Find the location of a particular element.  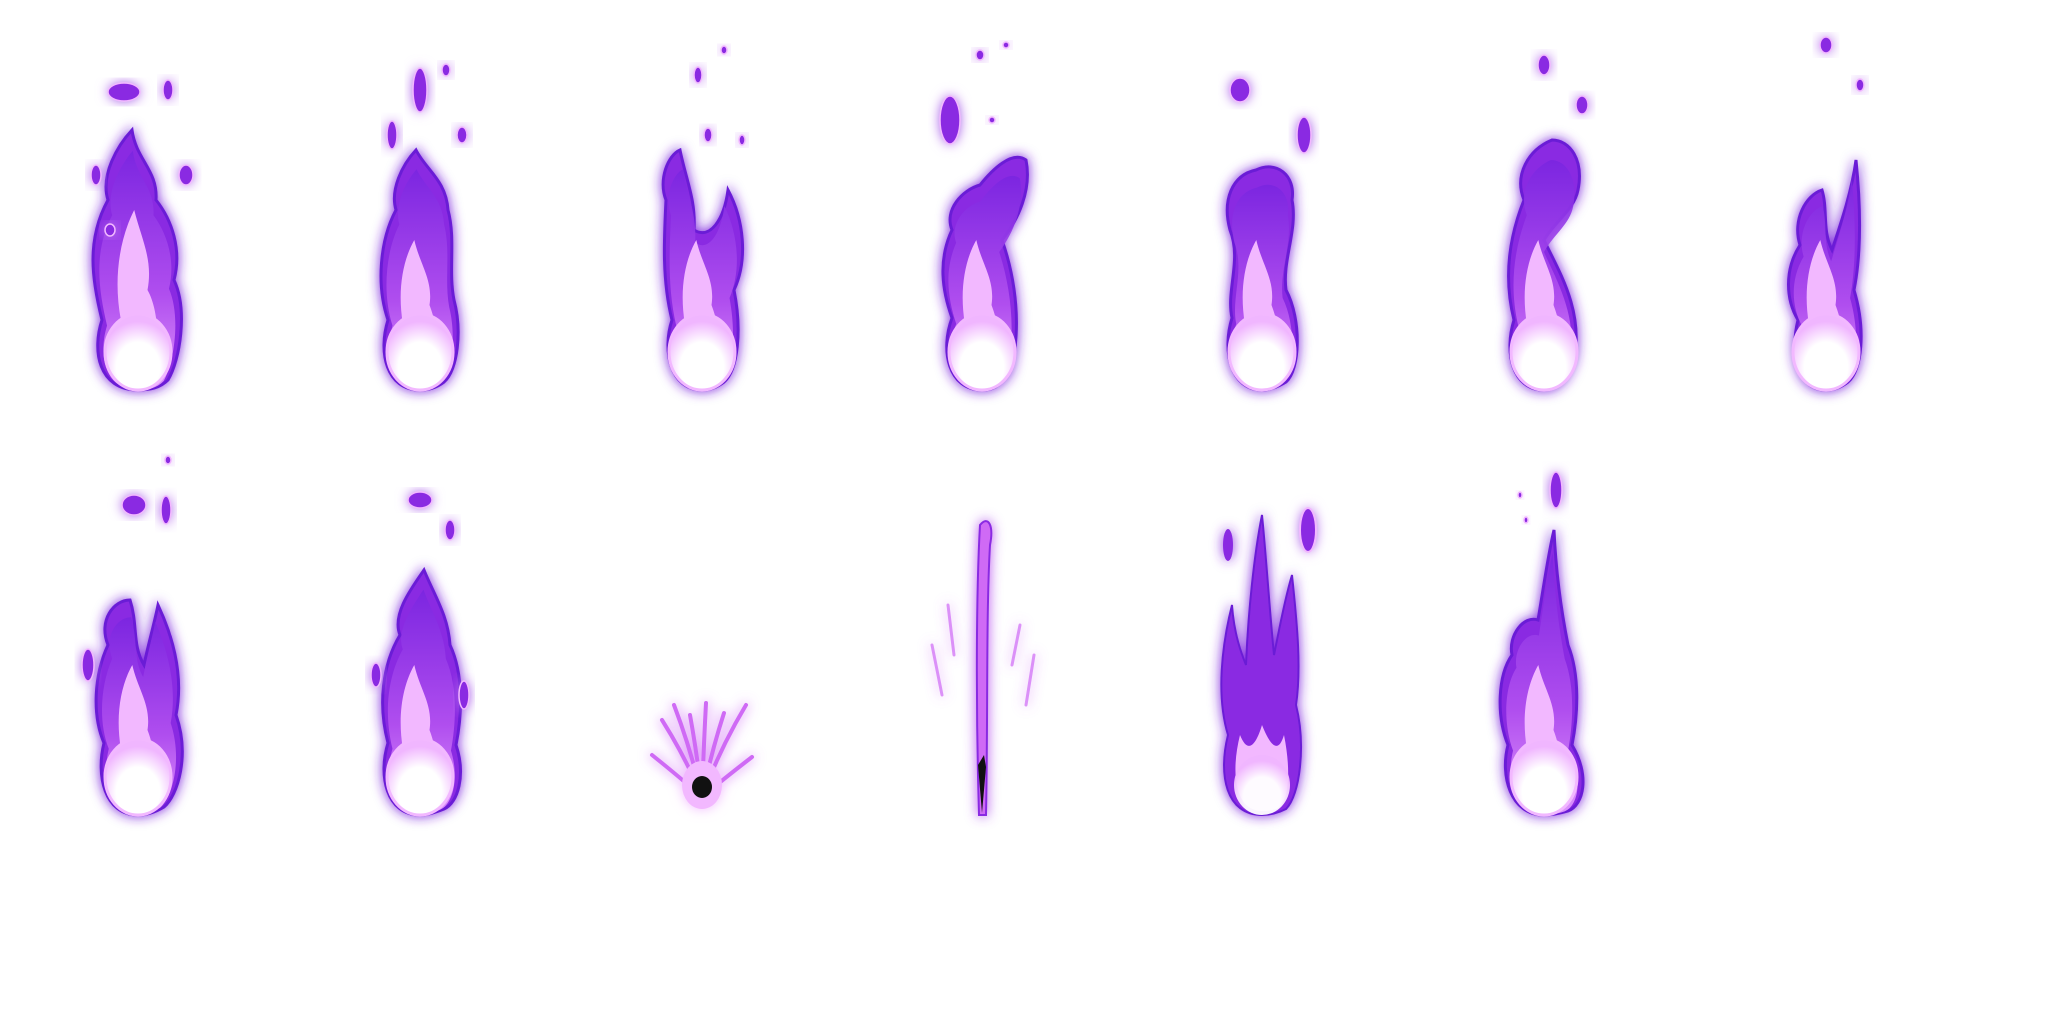

streak-beam is located at coordinates (984, 668).